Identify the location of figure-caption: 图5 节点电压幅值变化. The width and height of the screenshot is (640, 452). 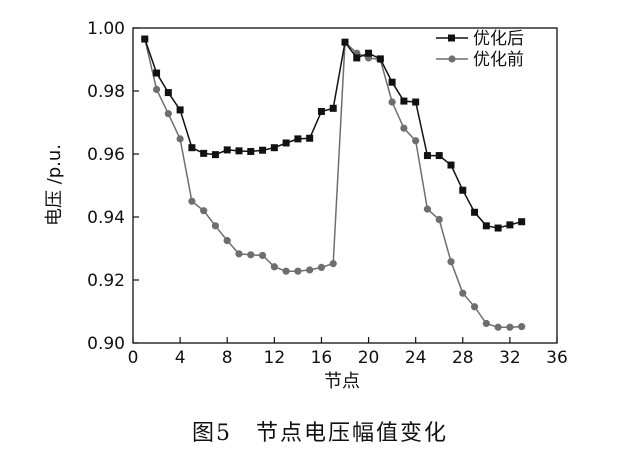
(320, 433).